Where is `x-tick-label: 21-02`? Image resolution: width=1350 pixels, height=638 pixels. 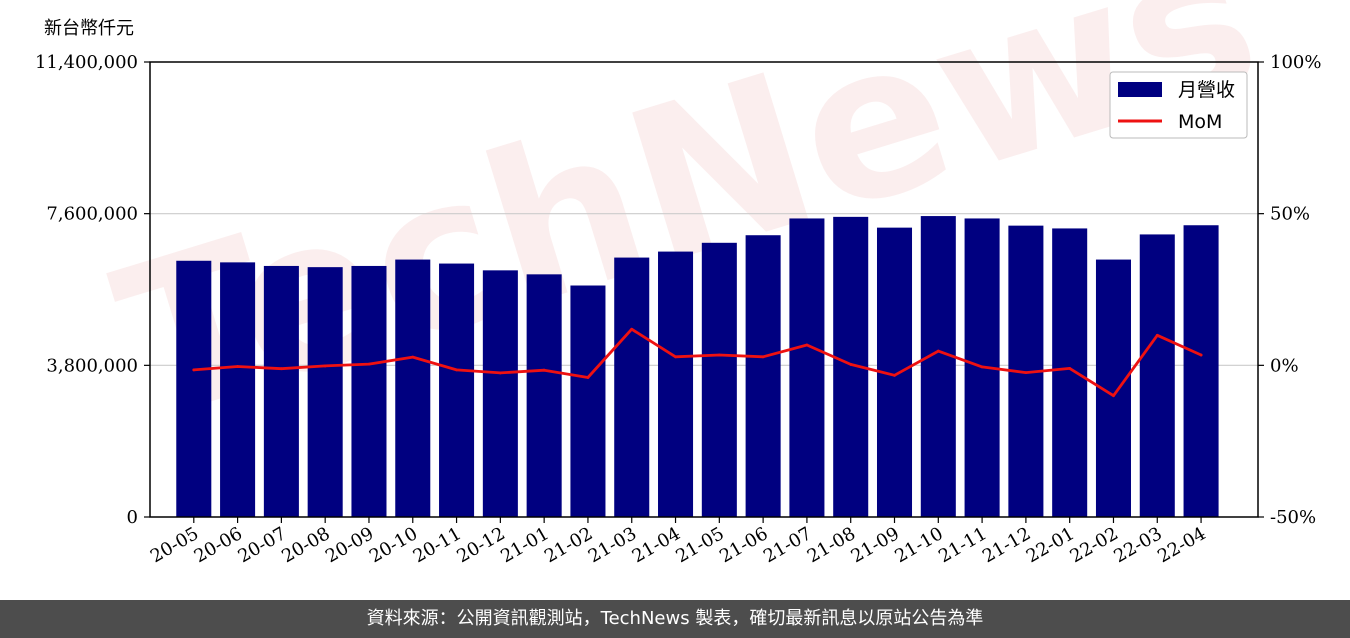 x-tick-label: 21-02 is located at coordinates (568, 545).